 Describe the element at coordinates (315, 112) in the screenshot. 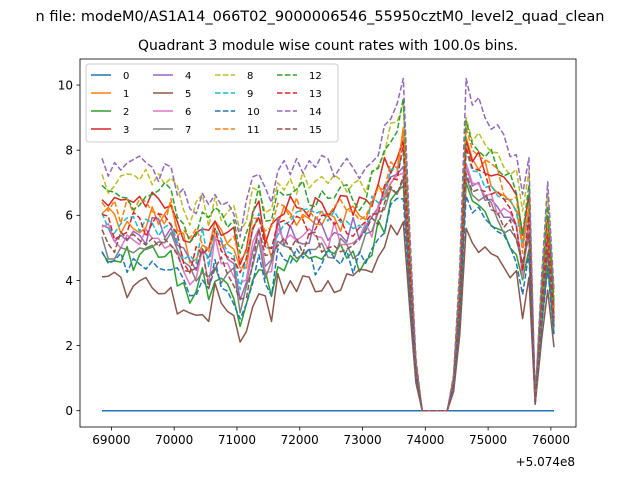

I see `legend-label-14: 14` at that location.